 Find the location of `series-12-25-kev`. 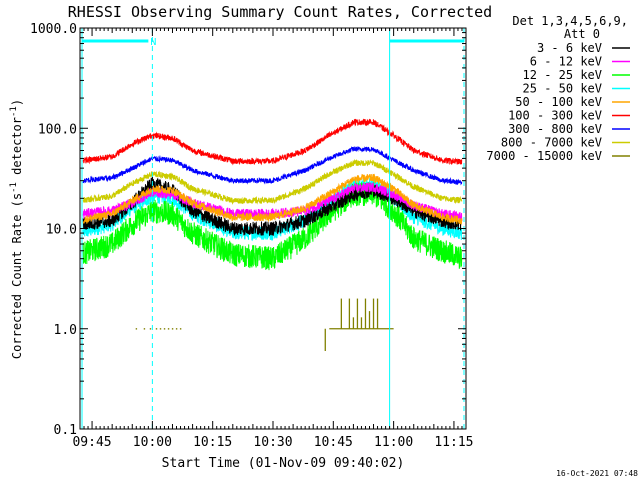

series-12-25-kev is located at coordinates (272, 226).